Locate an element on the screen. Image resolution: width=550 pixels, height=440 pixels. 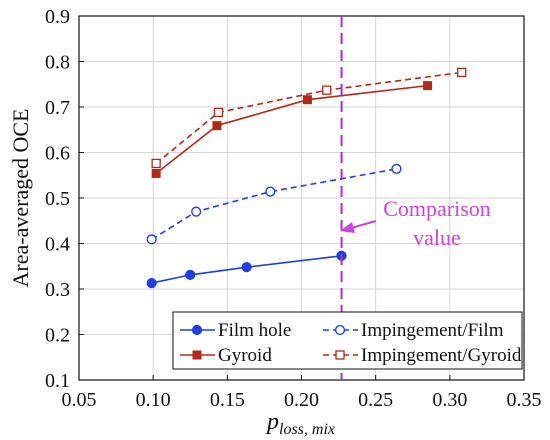
y-tick-label: 0.6 is located at coordinates (57, 154).